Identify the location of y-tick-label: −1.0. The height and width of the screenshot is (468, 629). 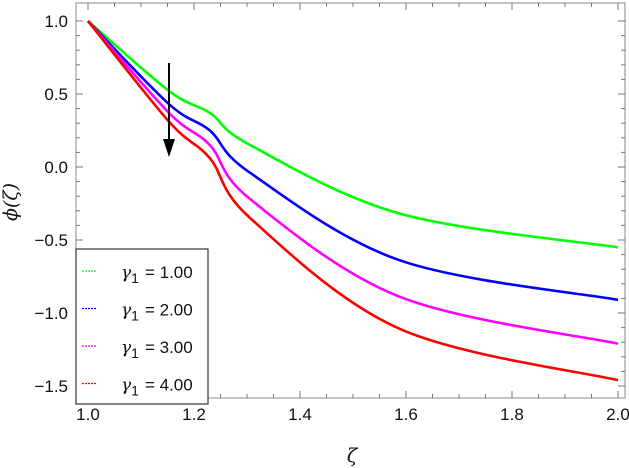
(51, 313).